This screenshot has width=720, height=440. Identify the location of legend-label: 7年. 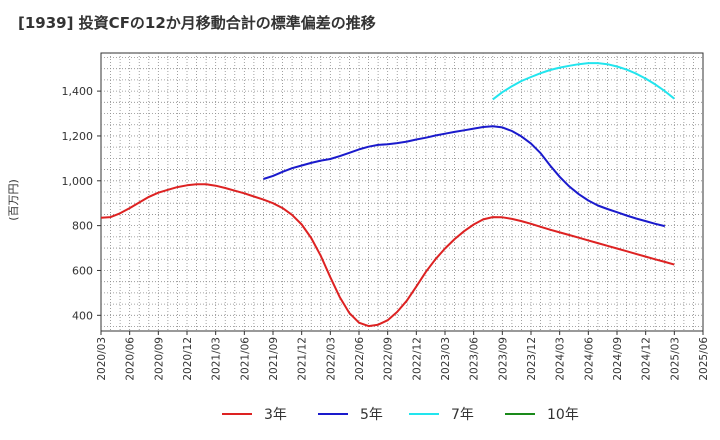
(462, 415).